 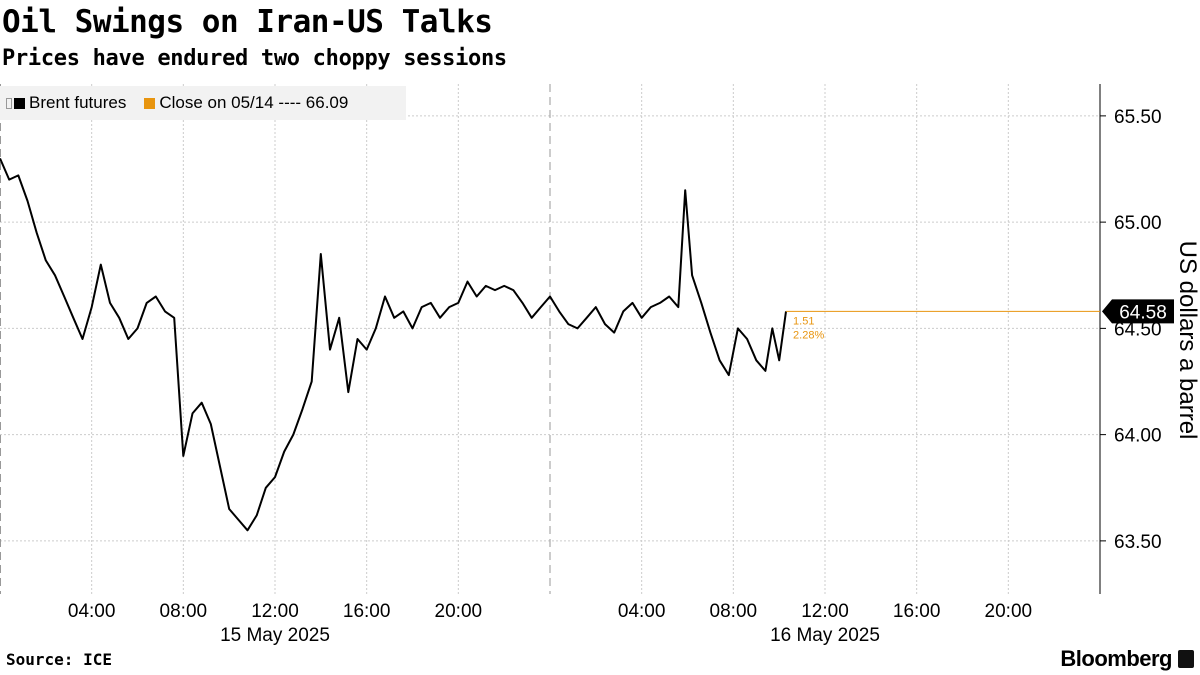 I want to click on change-pct-label: 2.28%, so click(x=808, y=335).